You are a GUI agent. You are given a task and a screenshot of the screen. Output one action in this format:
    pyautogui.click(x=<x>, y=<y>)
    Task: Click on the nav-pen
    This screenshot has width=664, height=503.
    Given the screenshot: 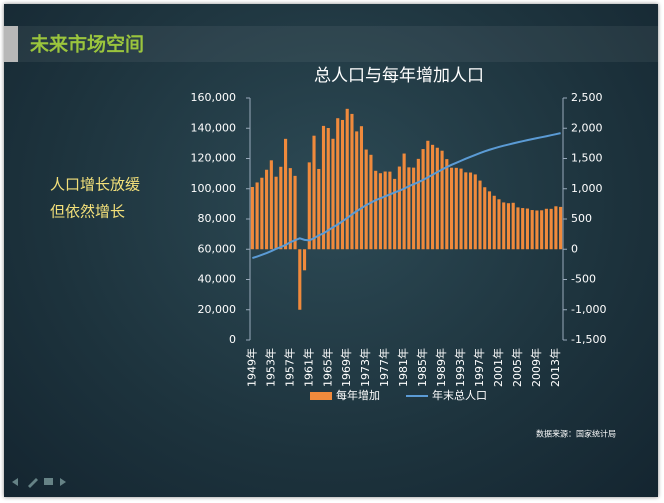 What is the action you would take?
    pyautogui.click(x=33, y=483)
    